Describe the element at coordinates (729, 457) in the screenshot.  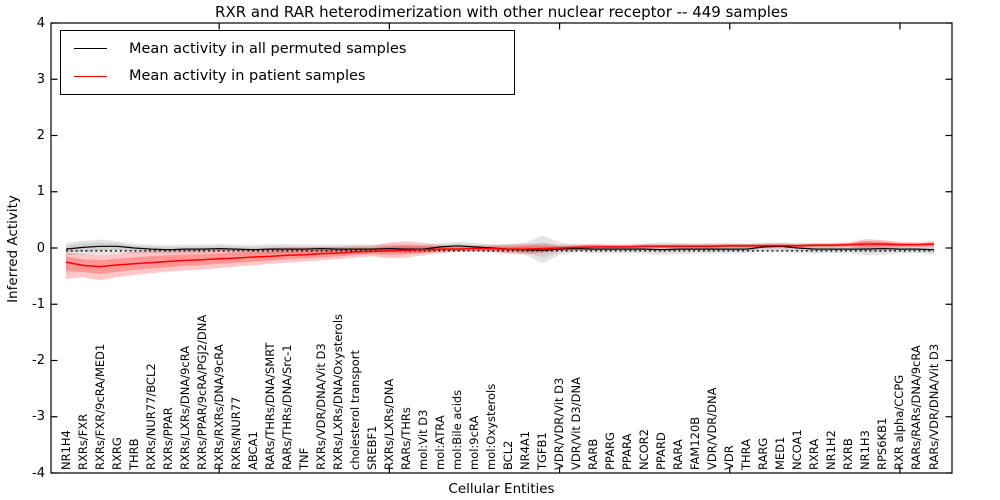
I see `x-tick-label: VDR` at that location.